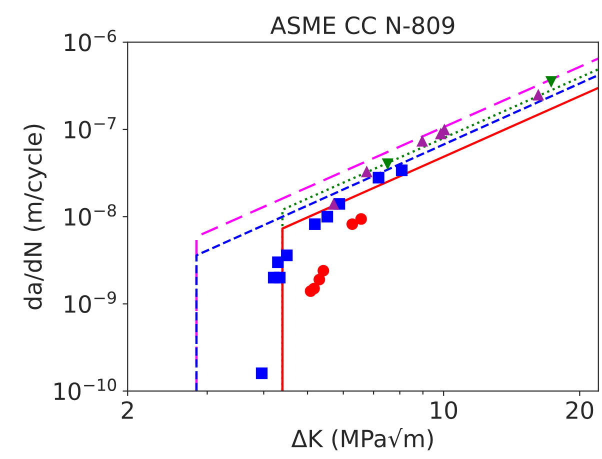 The width and height of the screenshot is (602, 459). Describe the element at coordinates (580, 410) in the screenshot. I see `x-tick-label: 20` at that location.